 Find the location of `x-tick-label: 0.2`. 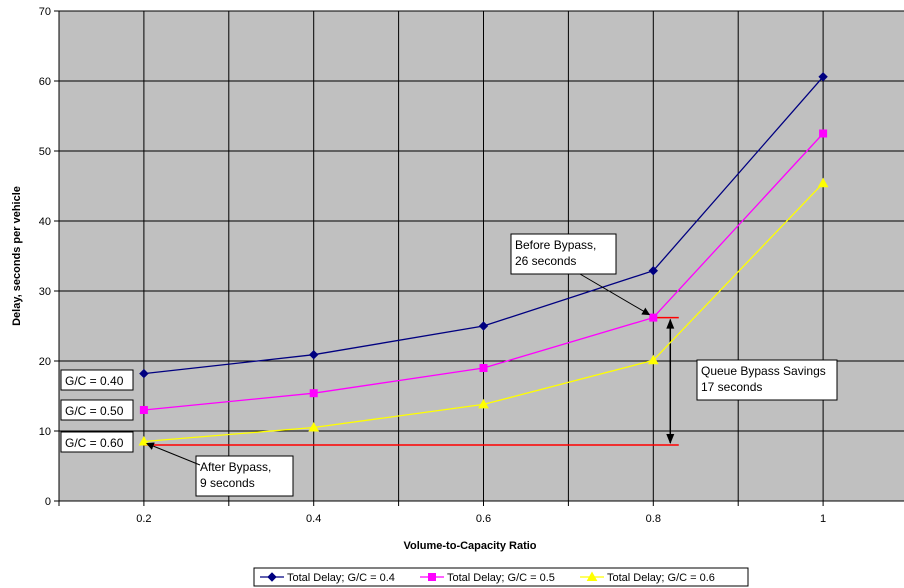

x-tick-label: 0.2 is located at coordinates (143, 519).